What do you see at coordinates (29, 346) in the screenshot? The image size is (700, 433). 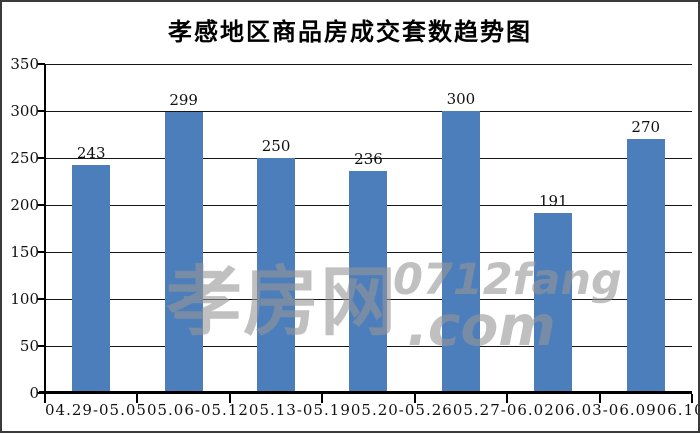 I see `y-tick-label: 50` at bounding box center [29, 346].